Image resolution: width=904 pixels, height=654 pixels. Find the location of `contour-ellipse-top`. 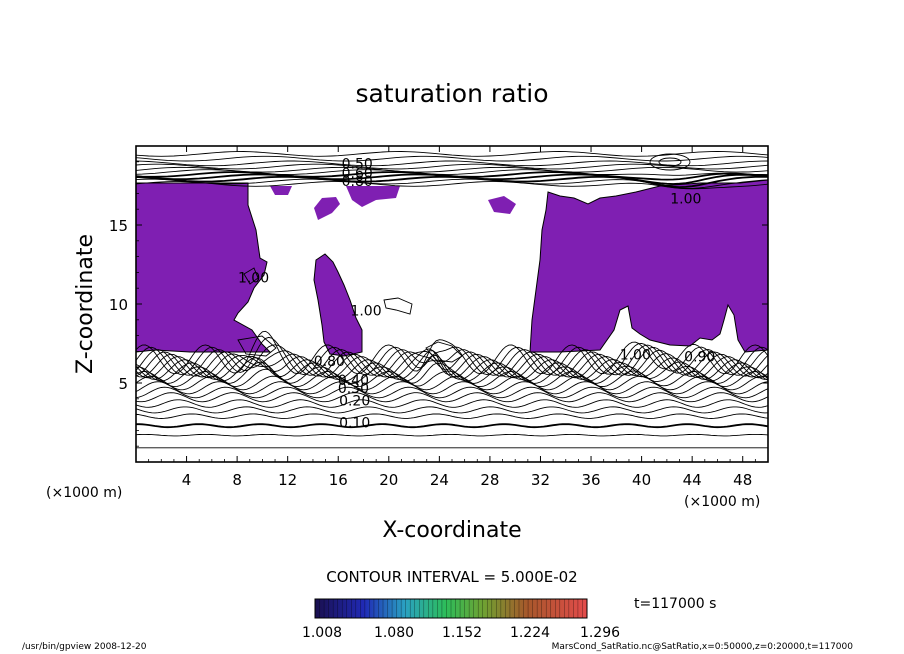

contour-ellipse-top is located at coordinates (670, 162).